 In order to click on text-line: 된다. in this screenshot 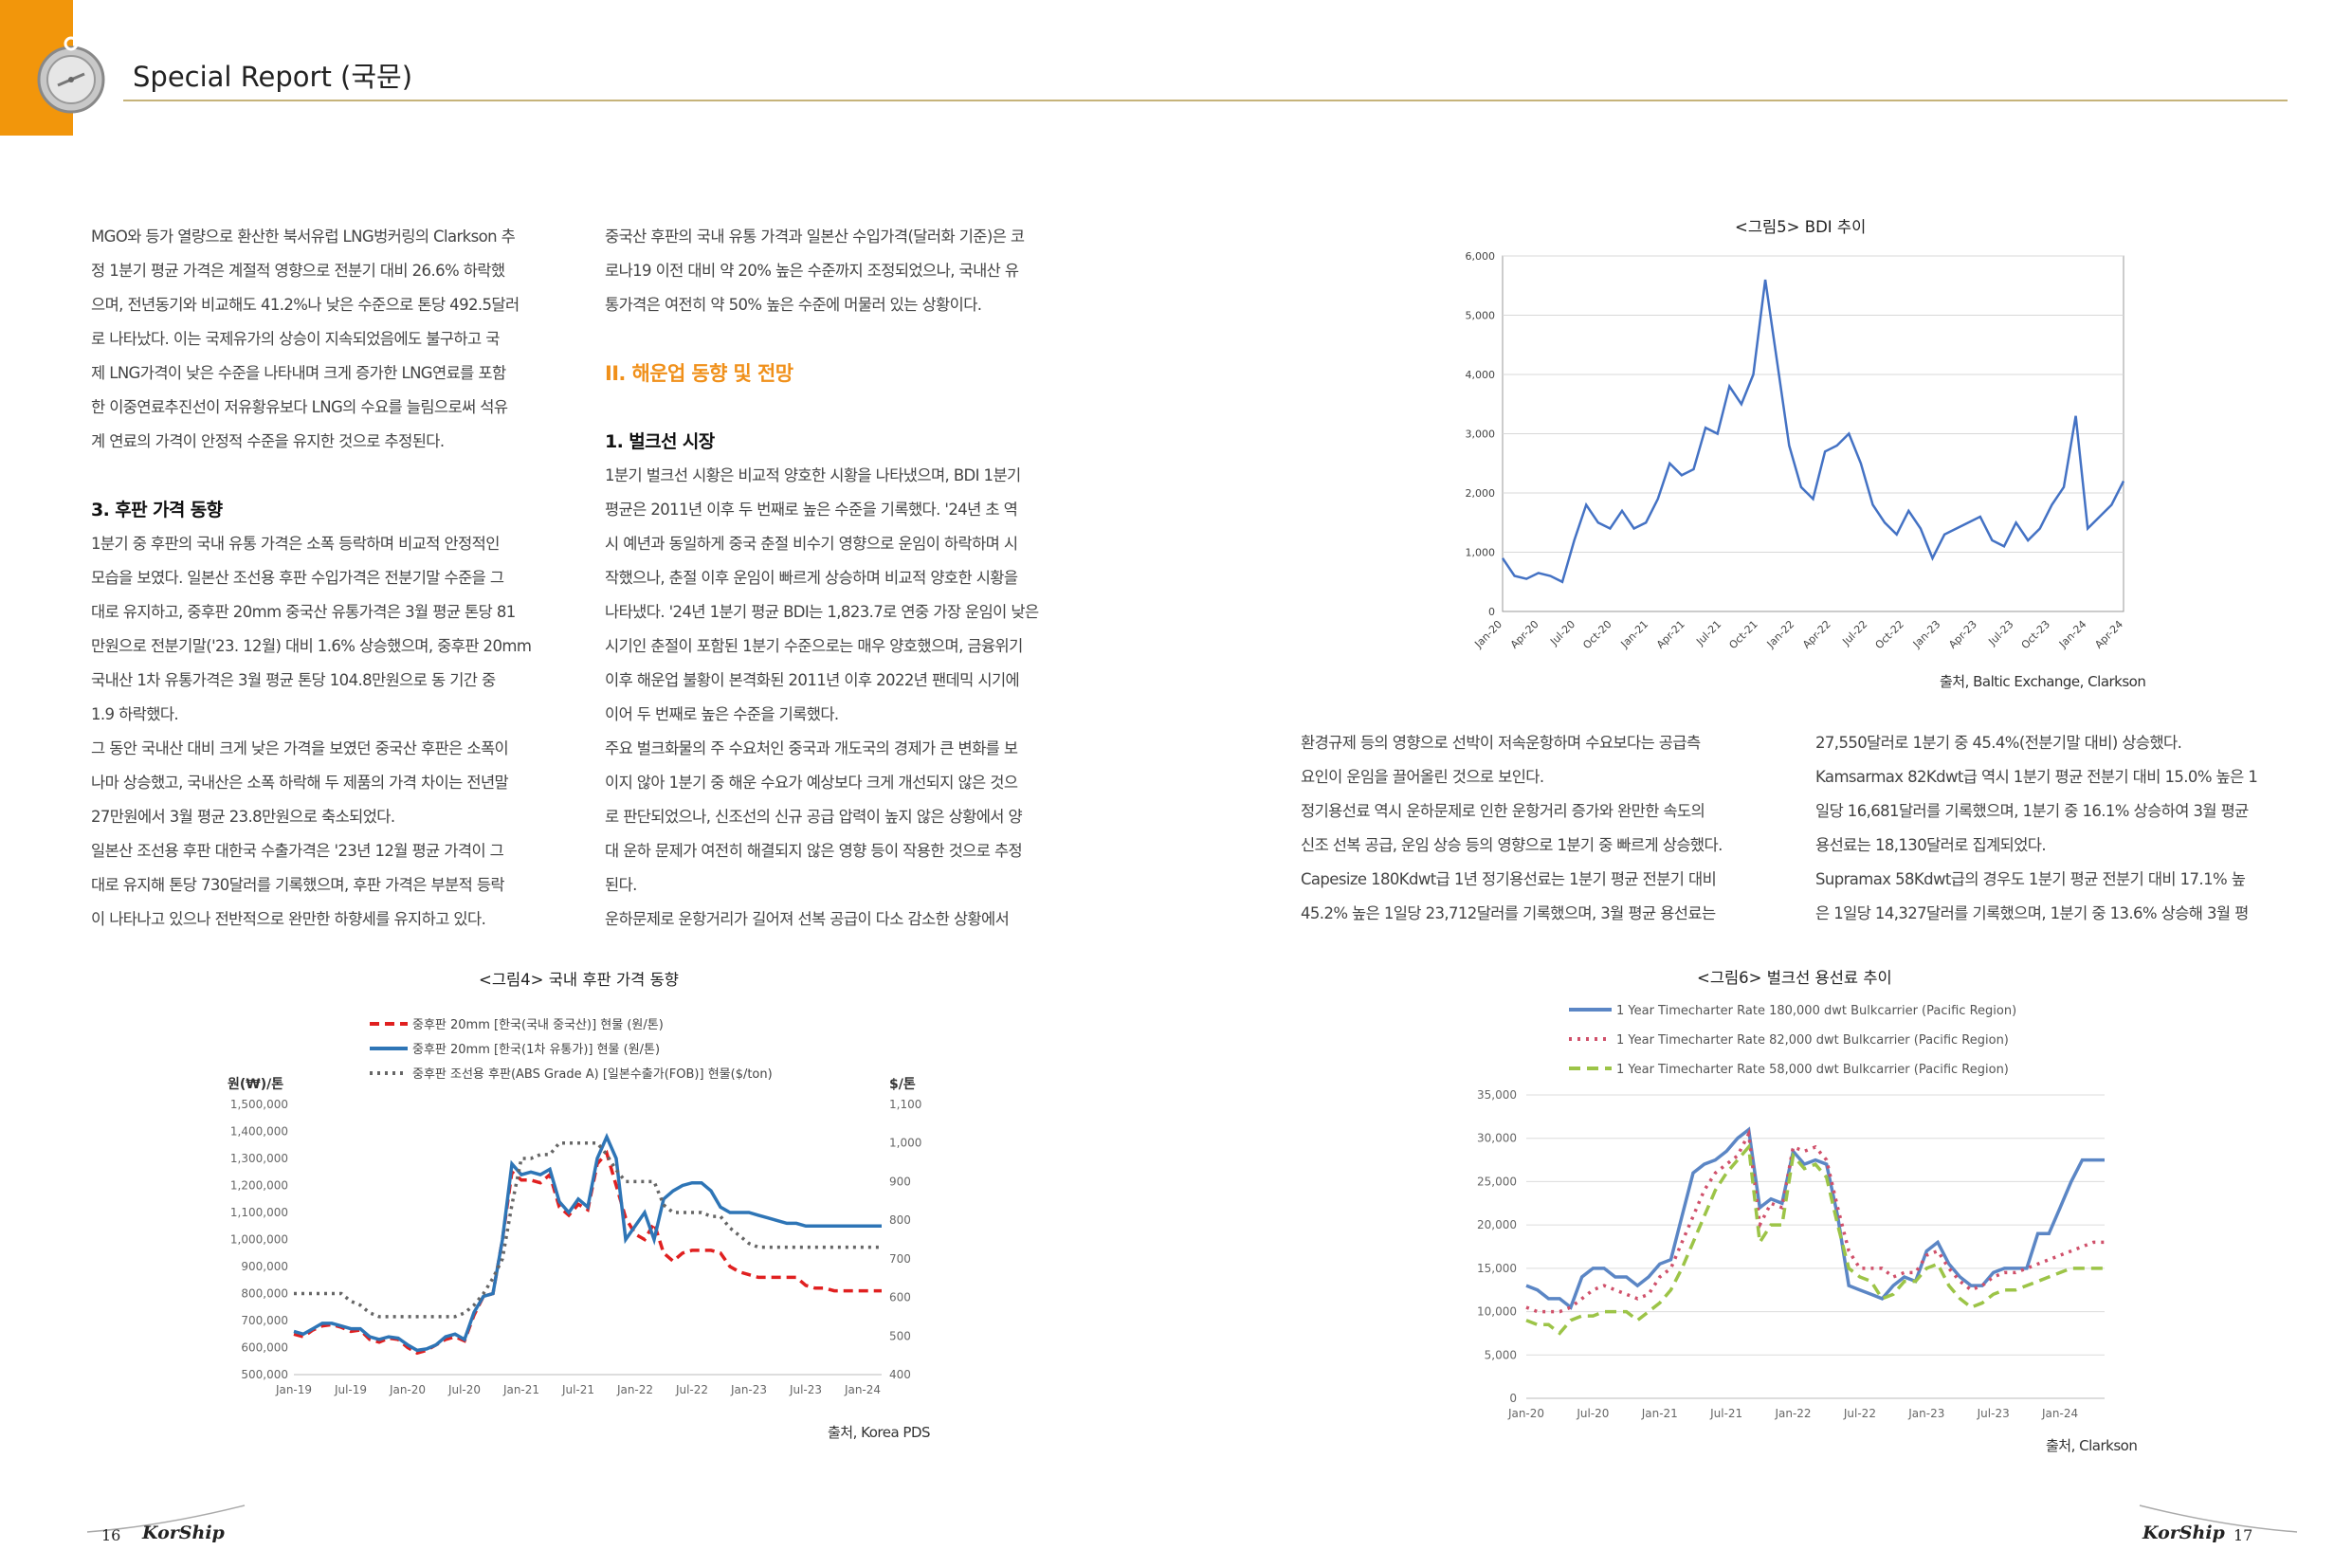, I will do `click(621, 885)`.